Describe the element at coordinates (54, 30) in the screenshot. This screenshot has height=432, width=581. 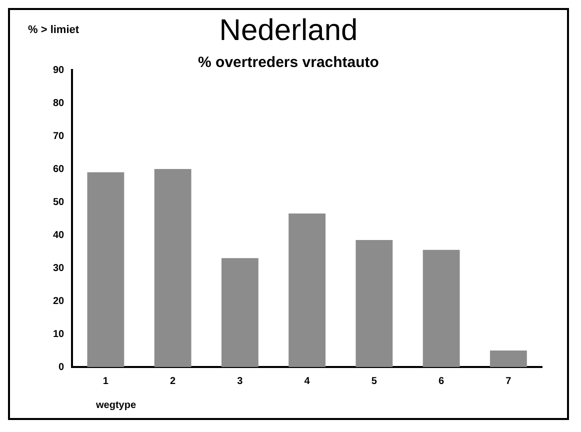
I see `y-axis-title: % > limiet` at that location.